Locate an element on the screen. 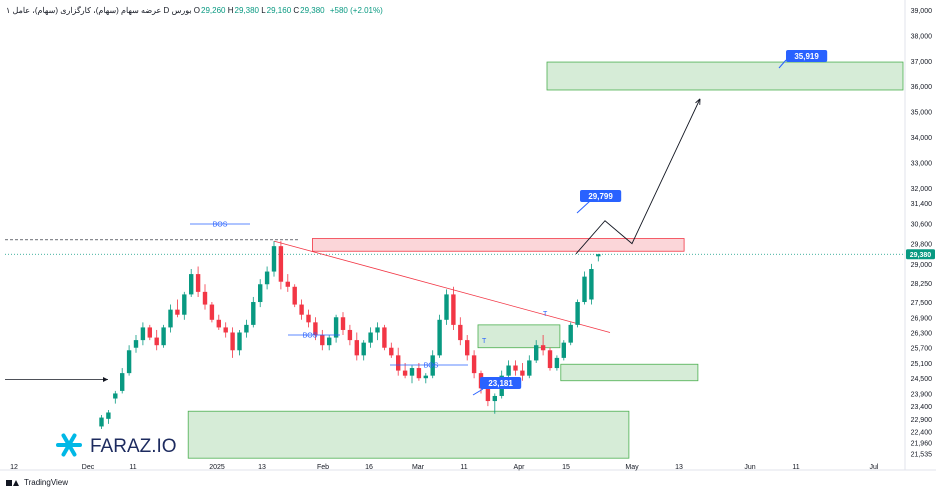 The height and width of the screenshot is (492, 936). y-tick-label: 27,500 is located at coordinates (922, 303).